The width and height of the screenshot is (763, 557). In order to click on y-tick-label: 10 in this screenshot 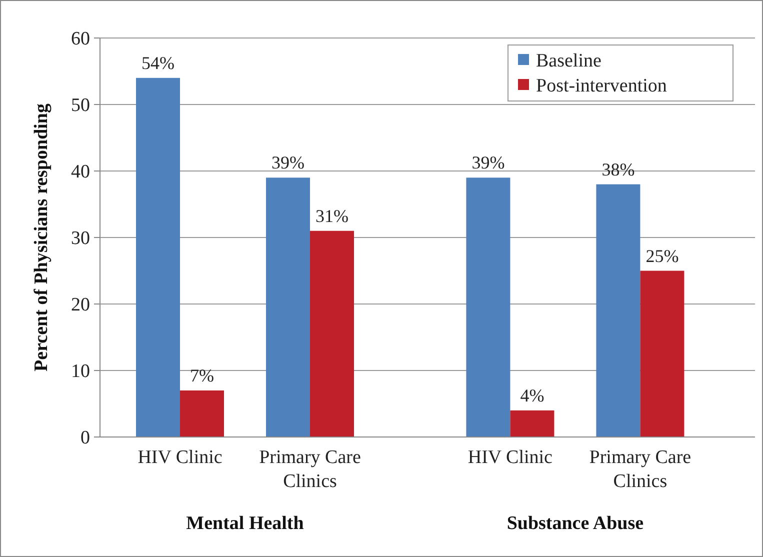, I will do `click(80, 371)`.